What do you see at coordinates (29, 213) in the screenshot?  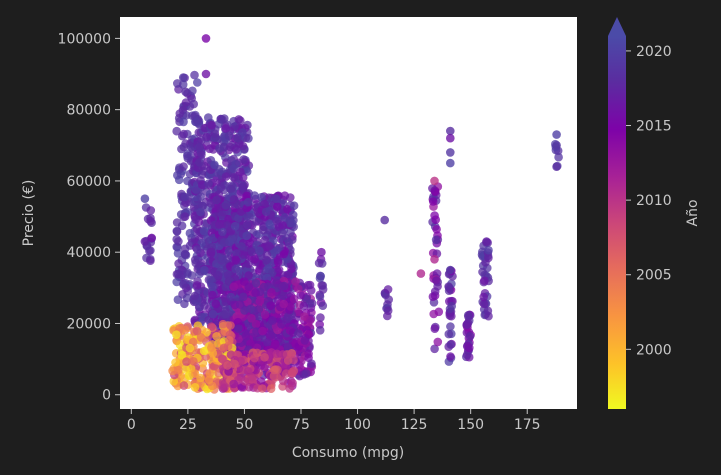 I see `y-axis-label: Precio (€)` at bounding box center [29, 213].